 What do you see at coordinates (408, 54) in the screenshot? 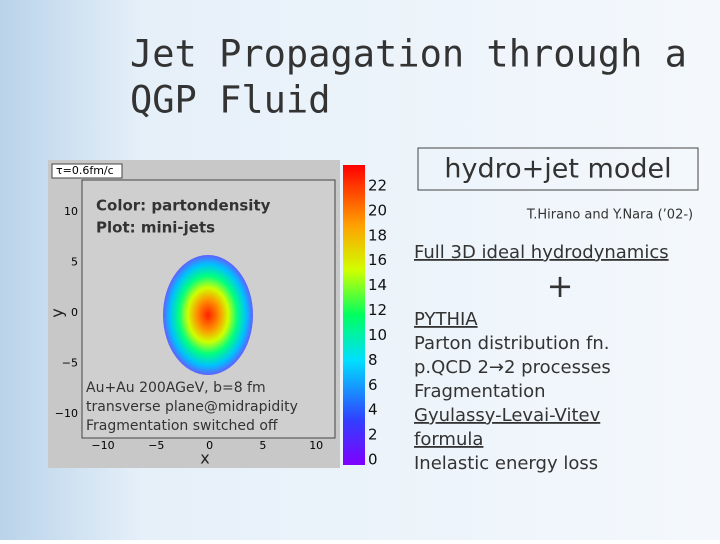
I see `title-line: Jet Propagation through a` at bounding box center [408, 54].